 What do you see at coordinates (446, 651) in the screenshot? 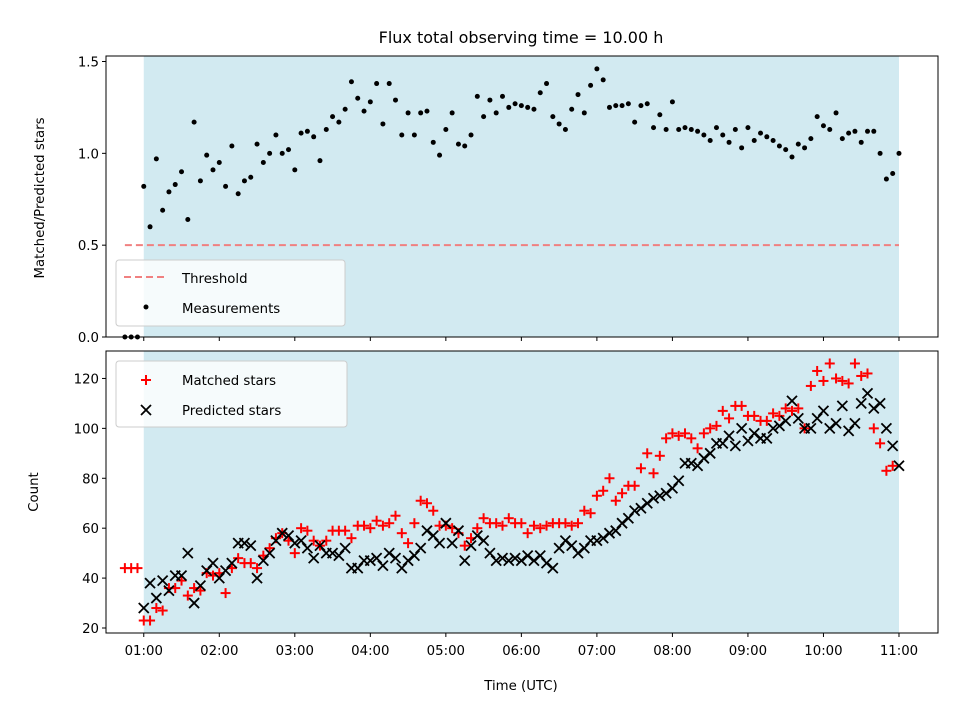
I see `count-x-tick-label: 05:00` at bounding box center [446, 651].